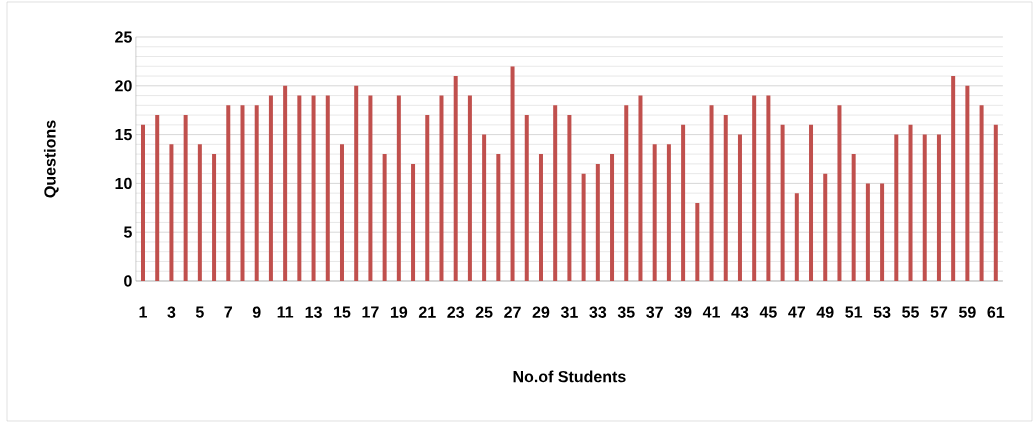 The image size is (1035, 423). What do you see at coordinates (51, 159) in the screenshot?
I see `y-axis-title: Questions` at bounding box center [51, 159].